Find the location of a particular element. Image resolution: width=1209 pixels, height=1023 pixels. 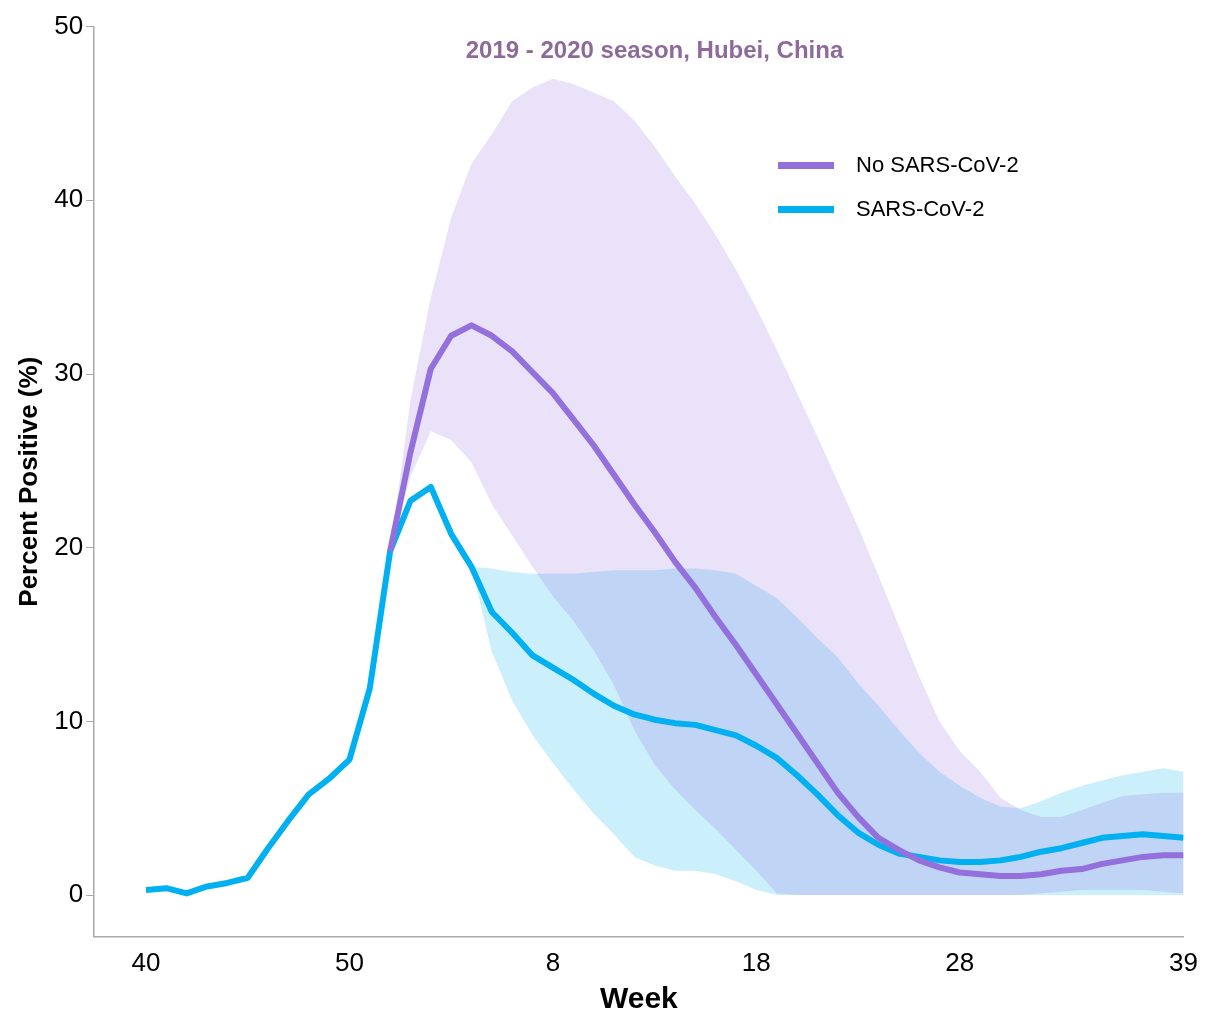

legend-label: SARS-CoV-2 is located at coordinates (920, 209).